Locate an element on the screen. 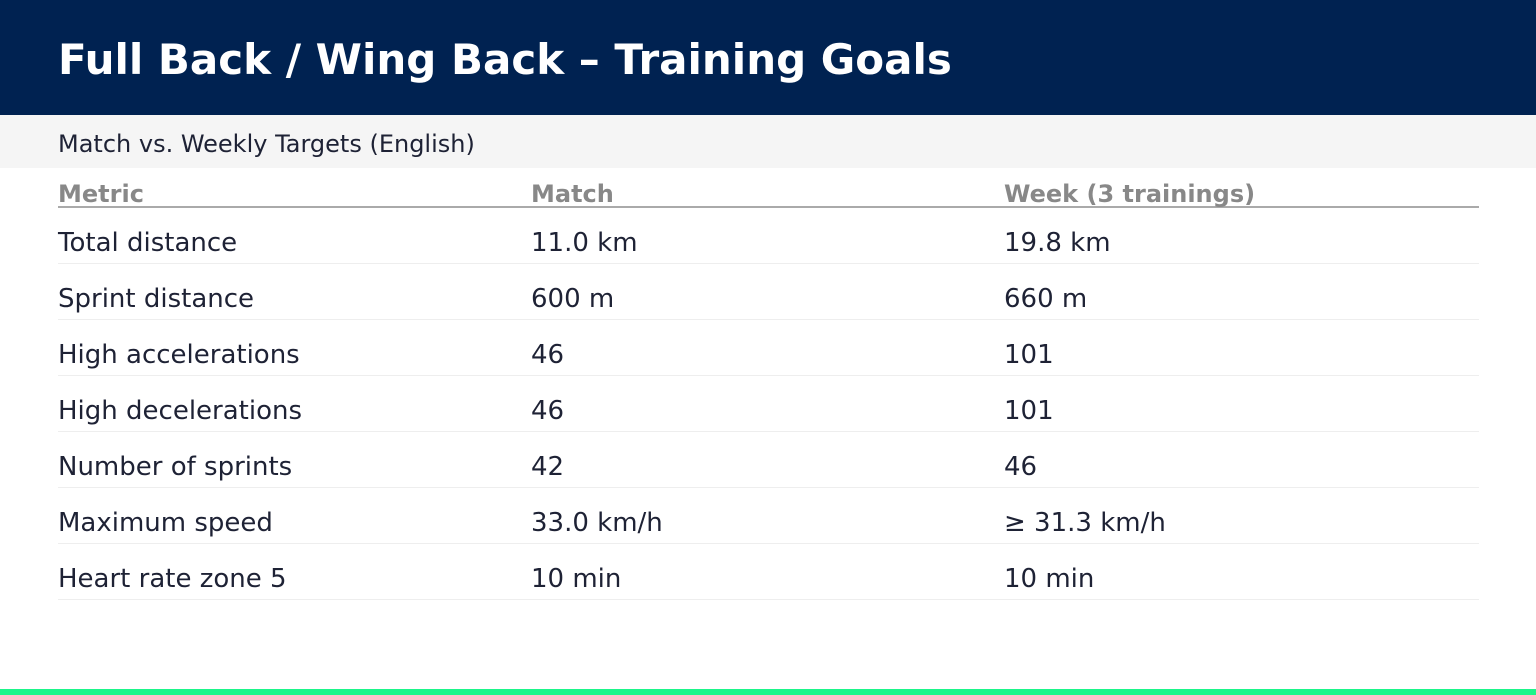  week-cell: 660 m is located at coordinates (1046, 299).